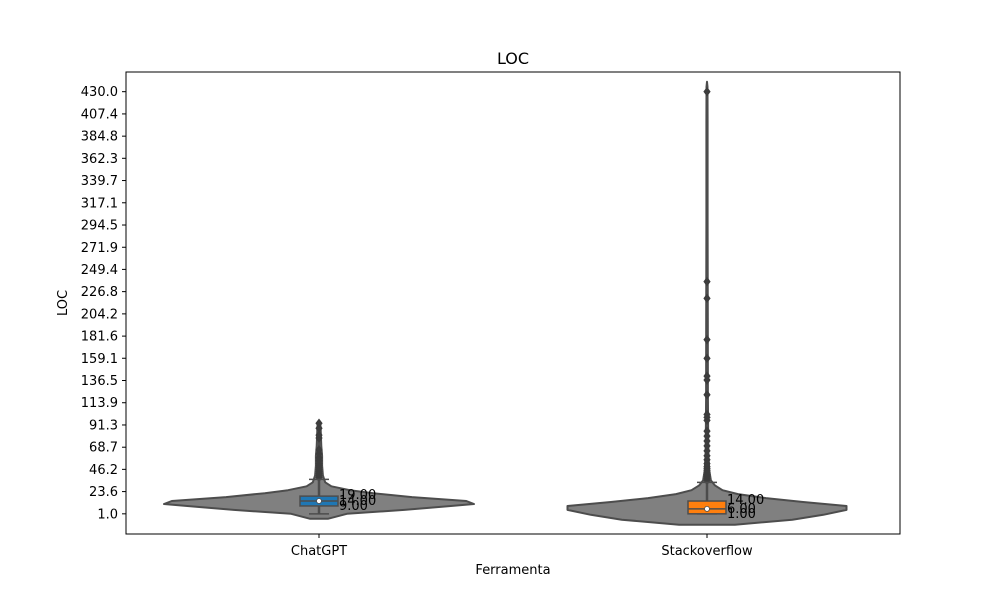  I want to click on y-tick-label: 68.7, so click(103, 448).